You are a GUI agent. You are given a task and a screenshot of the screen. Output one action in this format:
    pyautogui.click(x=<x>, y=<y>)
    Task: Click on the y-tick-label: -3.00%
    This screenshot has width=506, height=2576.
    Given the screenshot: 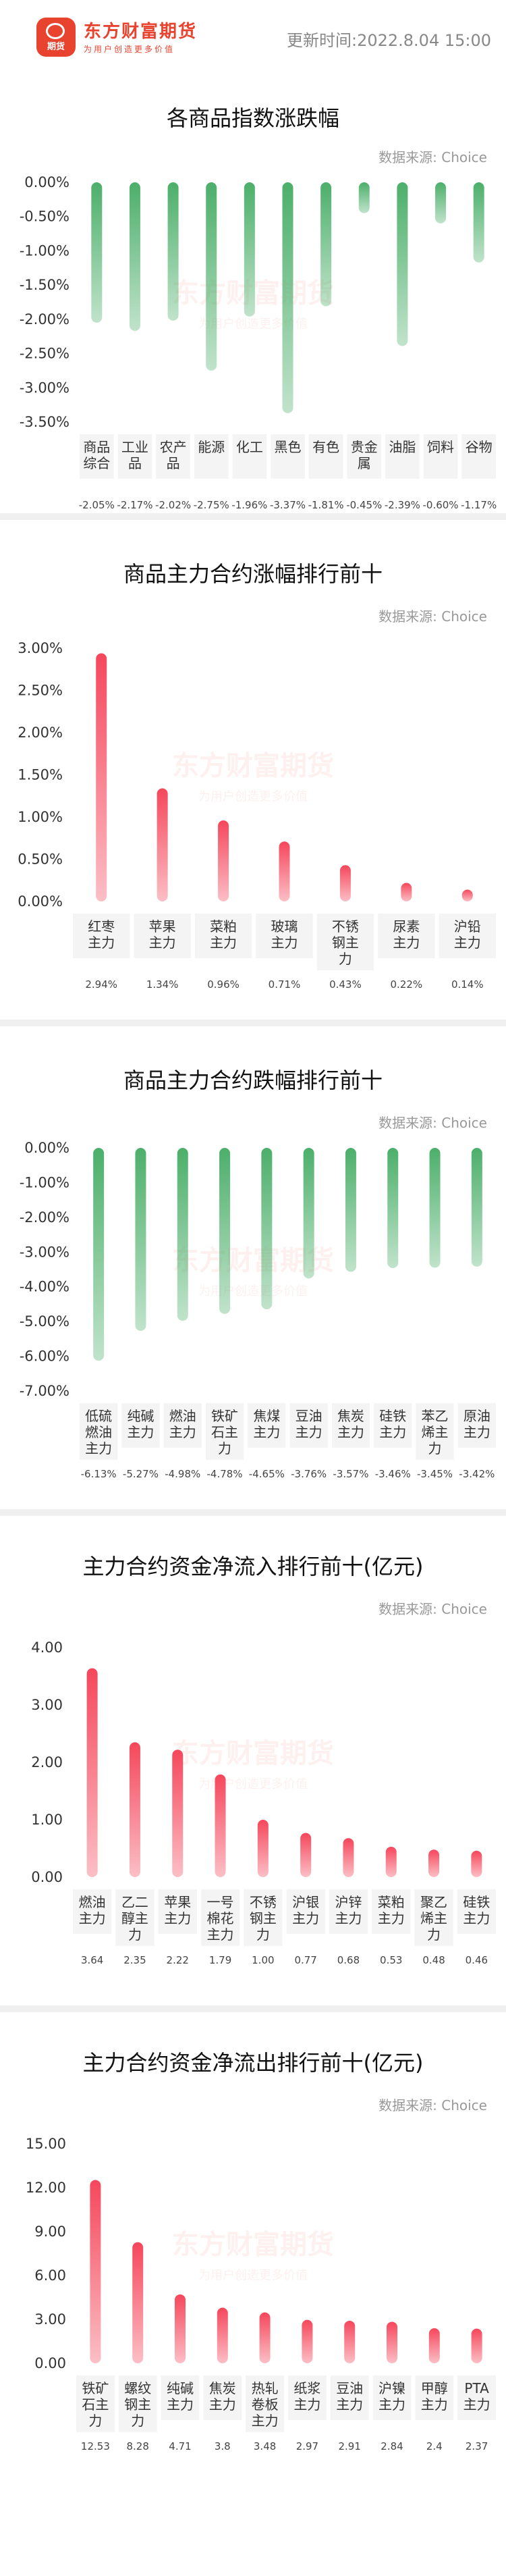 What is the action you would take?
    pyautogui.click(x=44, y=387)
    